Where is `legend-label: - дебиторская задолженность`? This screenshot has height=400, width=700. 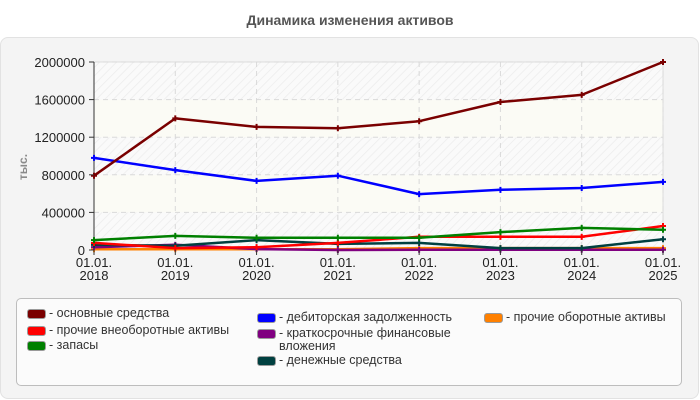
legend-label: - дебиторская задолженность is located at coordinates (366, 317).